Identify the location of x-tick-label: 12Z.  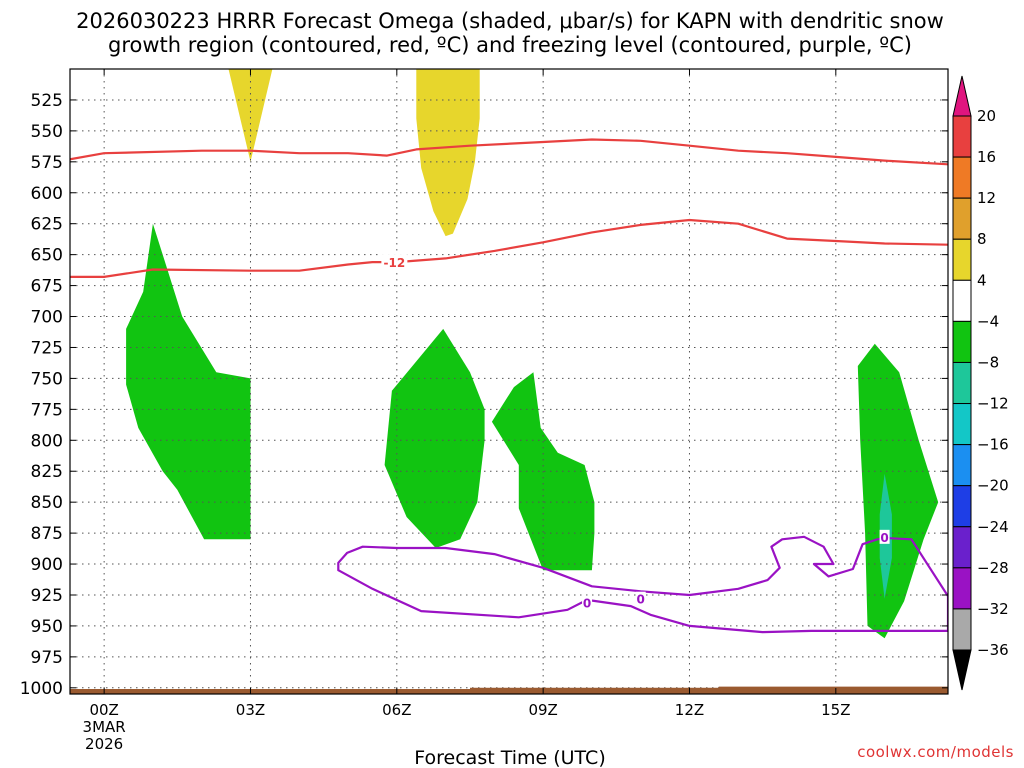
(689, 710).